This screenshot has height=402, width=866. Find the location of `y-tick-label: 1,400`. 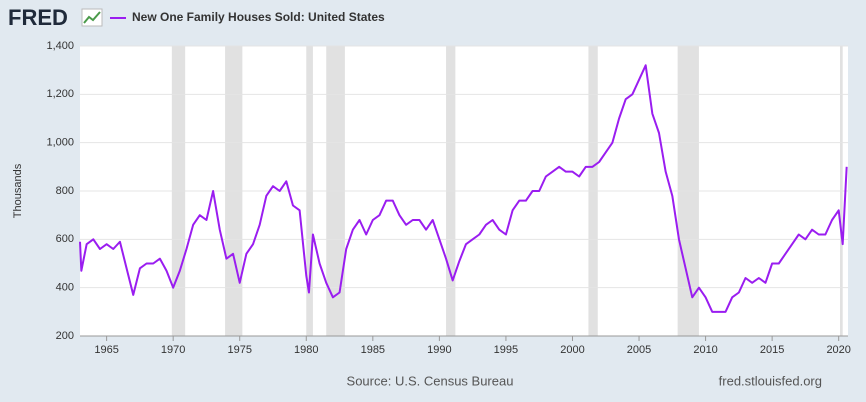

y-tick-label: 1,400 is located at coordinates (60, 46).